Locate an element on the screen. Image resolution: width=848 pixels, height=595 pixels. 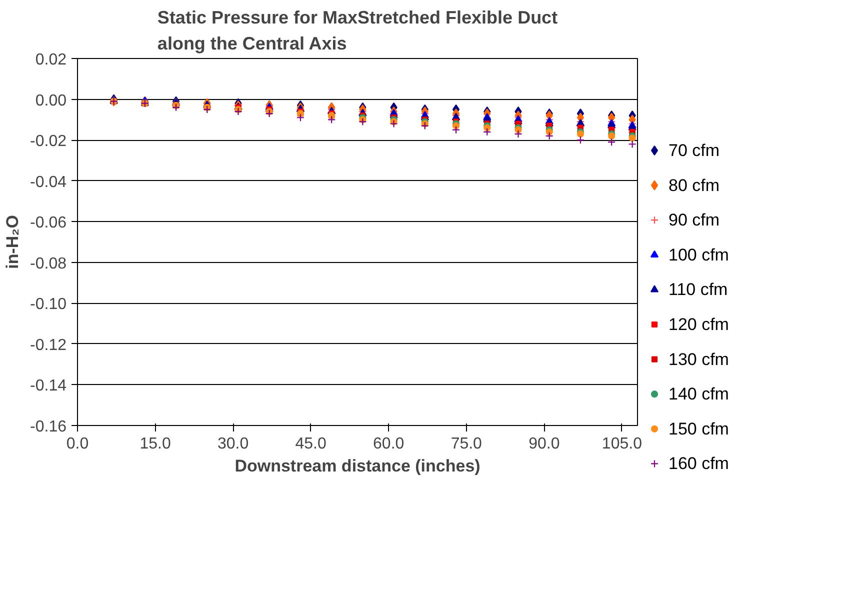
legend-label: 150 cfm is located at coordinates (698, 428).